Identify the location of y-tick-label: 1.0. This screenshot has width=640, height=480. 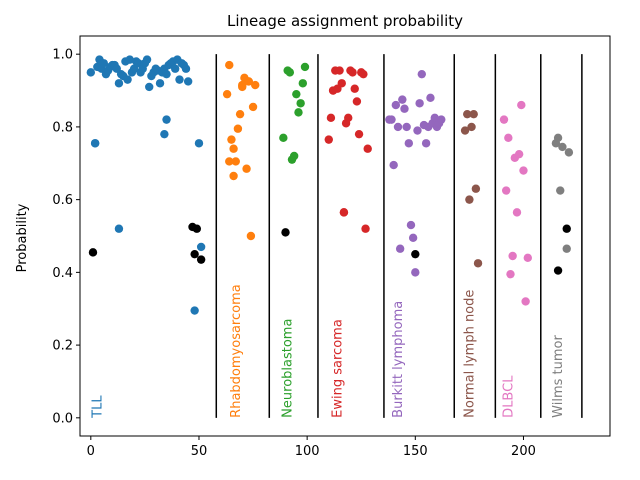
(62, 55).